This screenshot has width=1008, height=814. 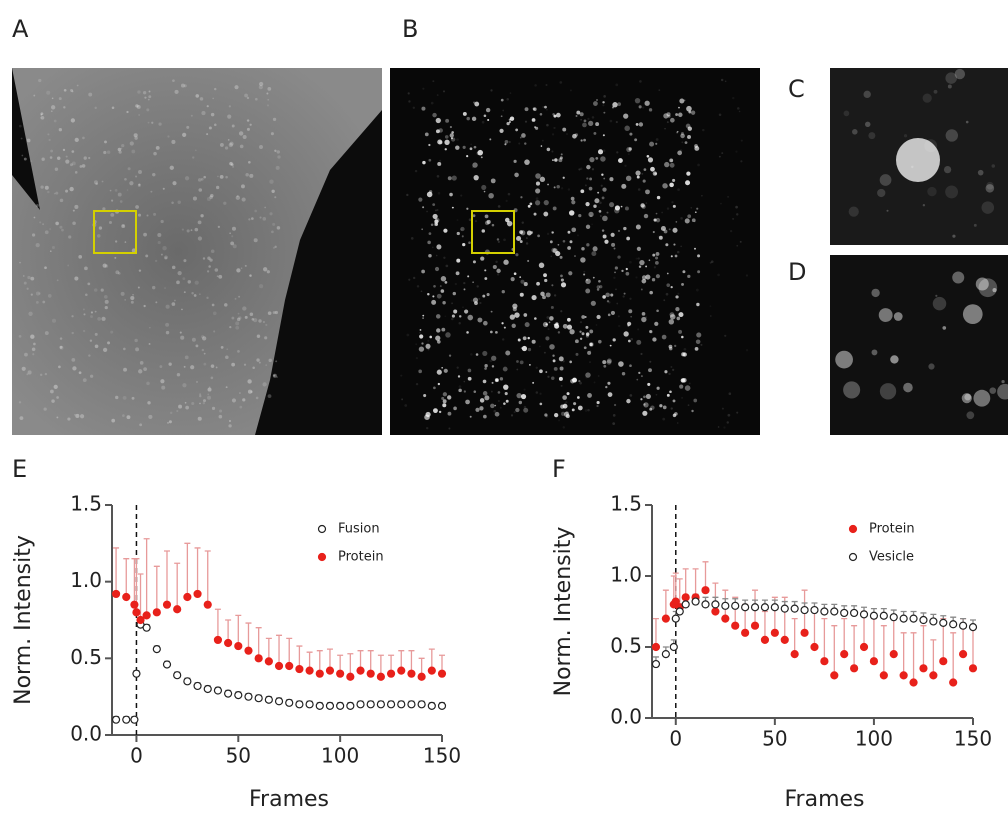 I want to click on y-tick-label: 0.5, so click(x=626, y=646).